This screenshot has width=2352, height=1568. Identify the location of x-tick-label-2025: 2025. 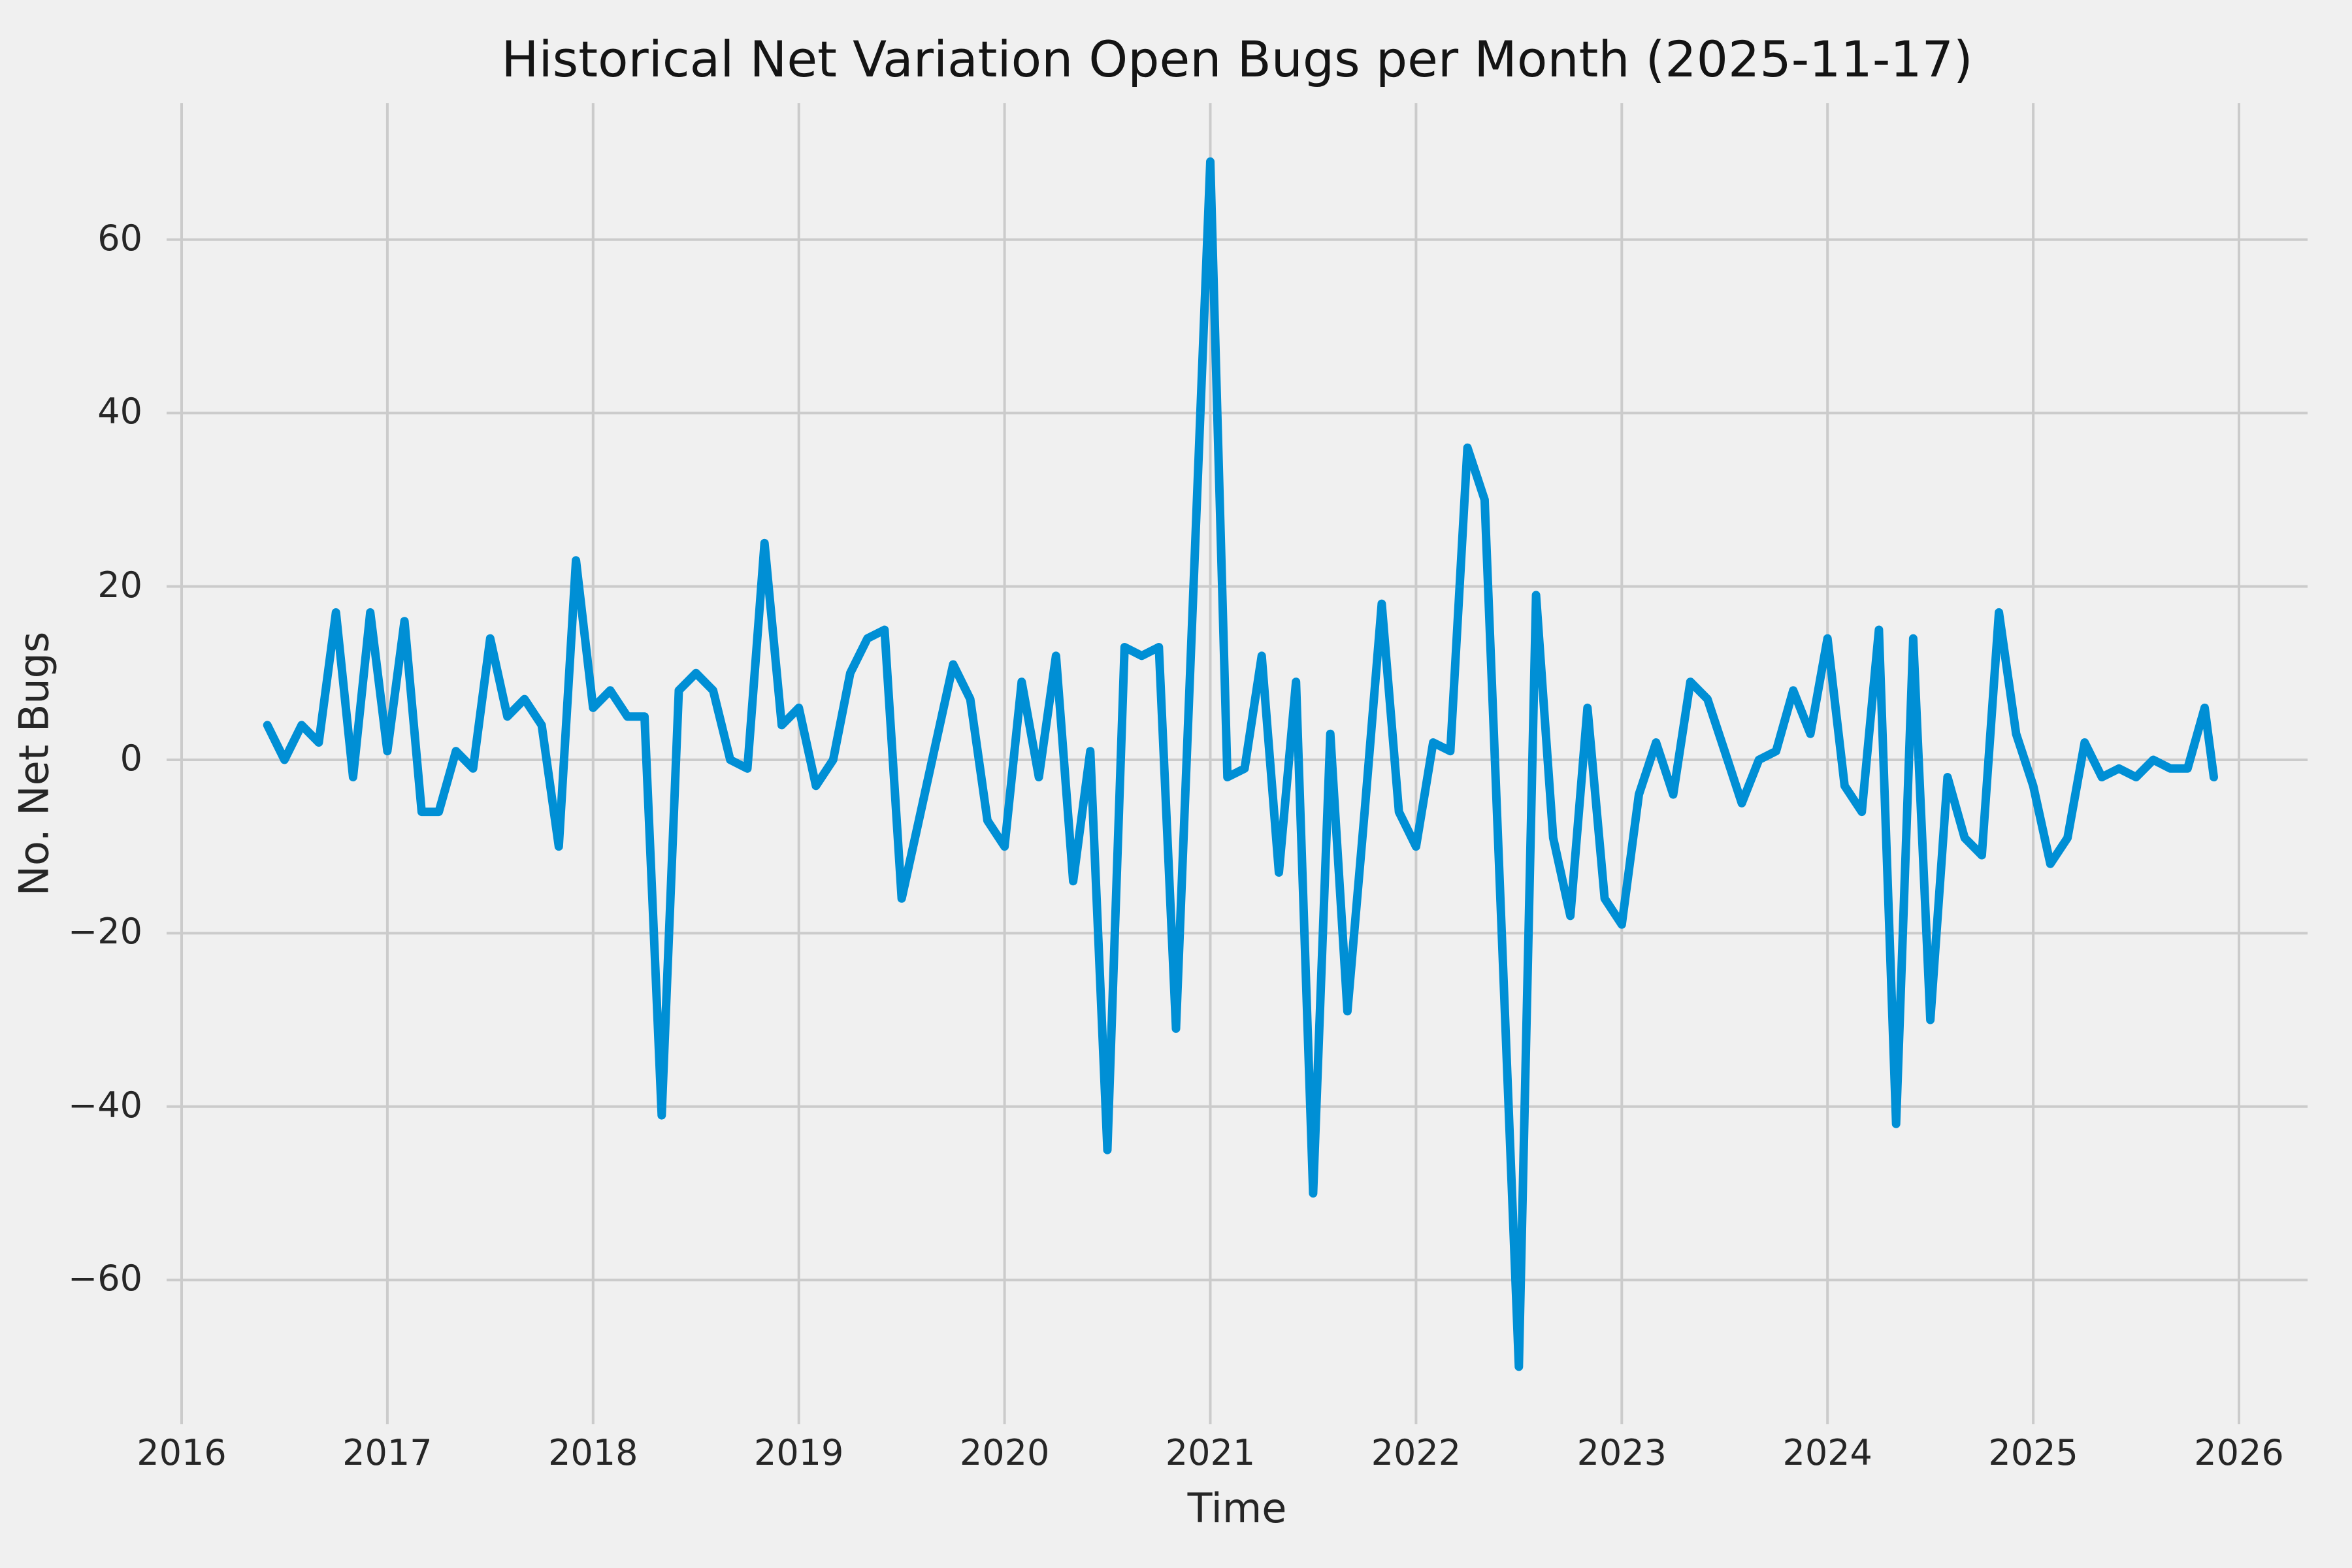
(2033, 1452).